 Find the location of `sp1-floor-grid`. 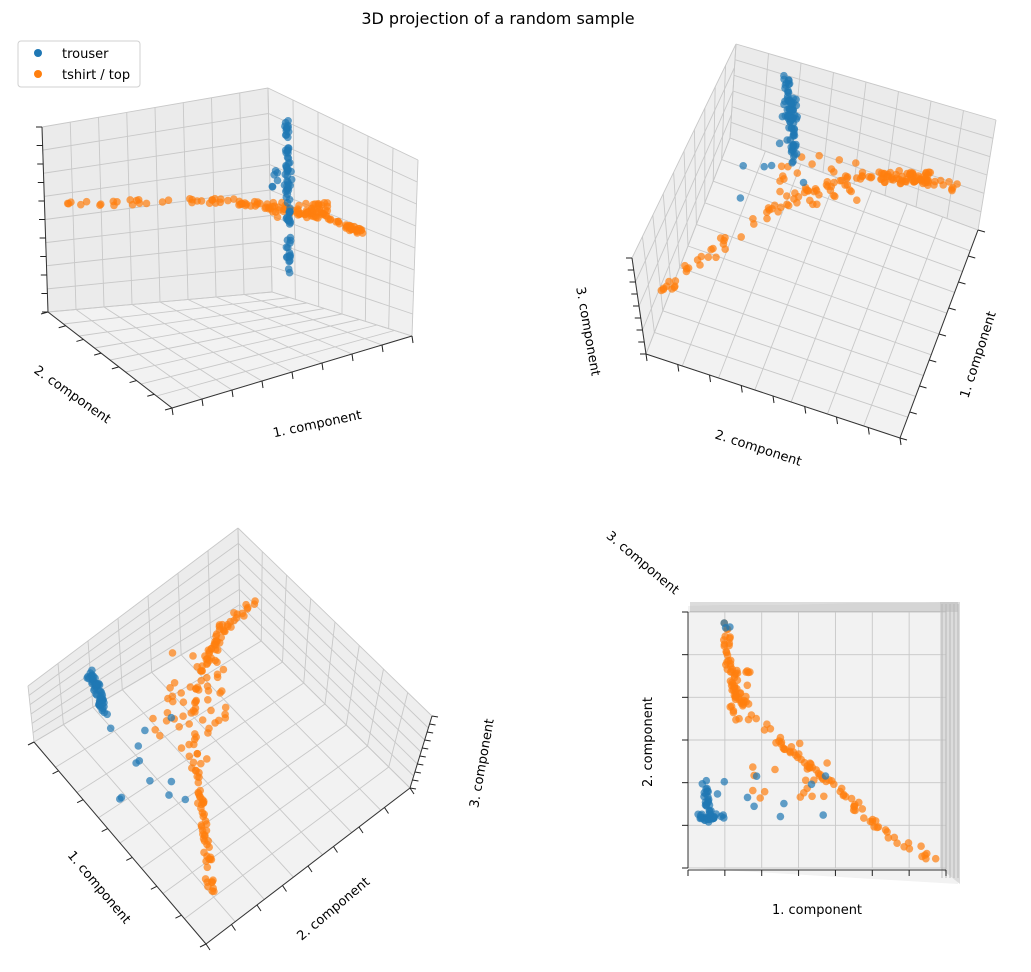

sp1-floor-grid is located at coordinates (209, 328).